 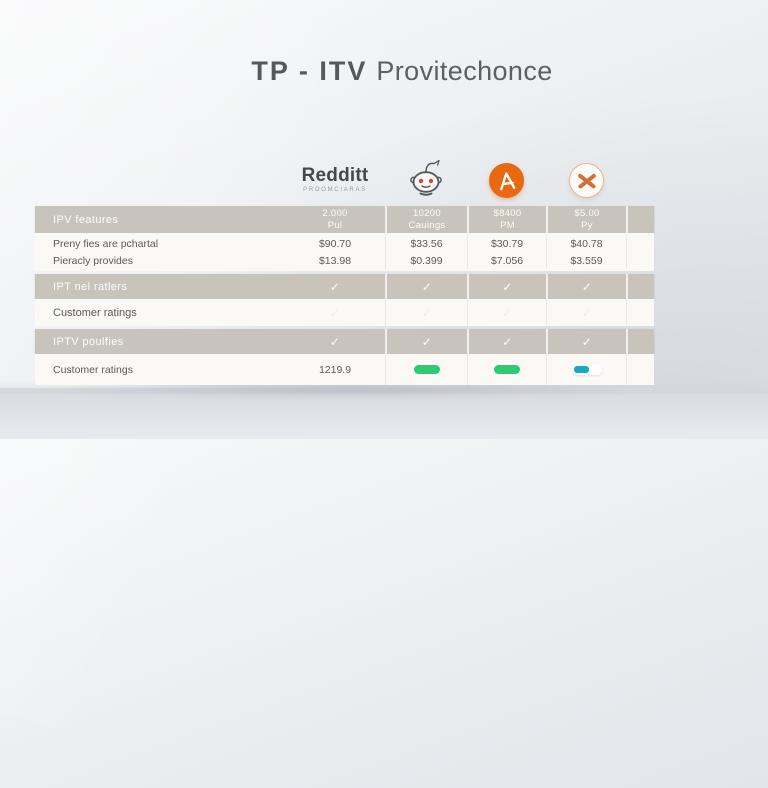 I want to click on table-row: IPT nel ratlers ✓ ✓ ✓ ✓, so click(x=344, y=286).